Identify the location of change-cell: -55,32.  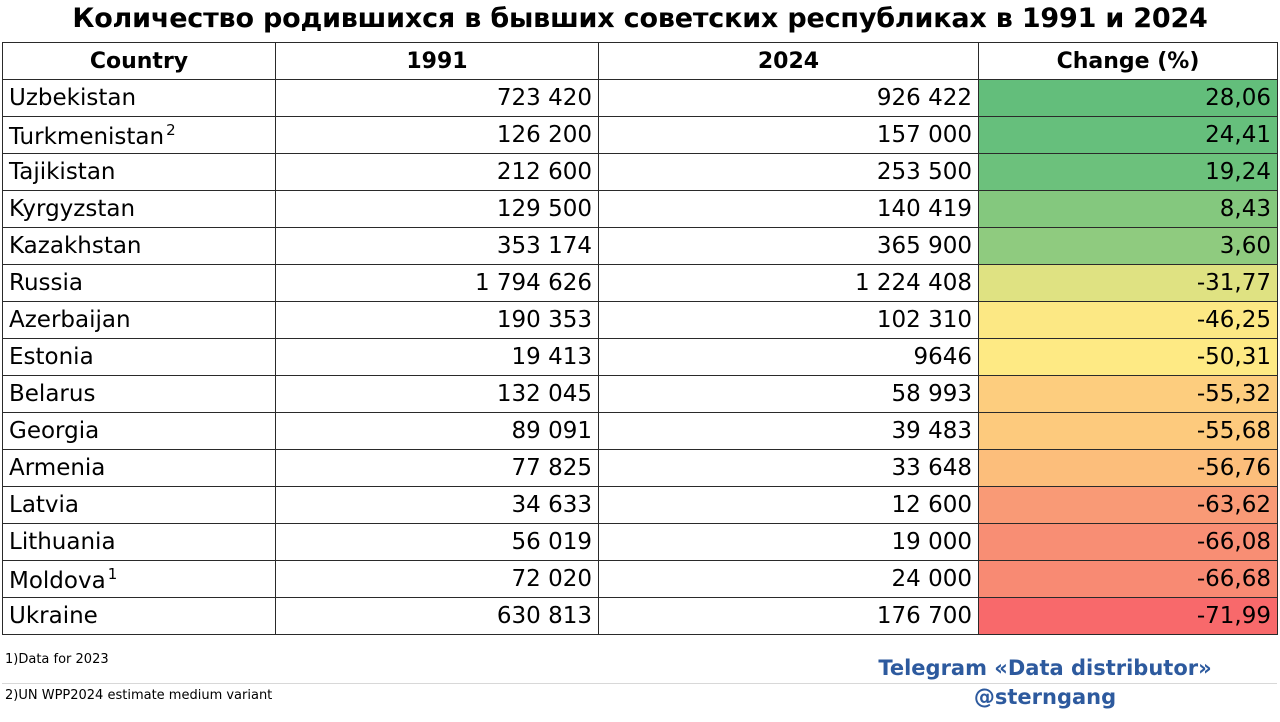
(1128, 394).